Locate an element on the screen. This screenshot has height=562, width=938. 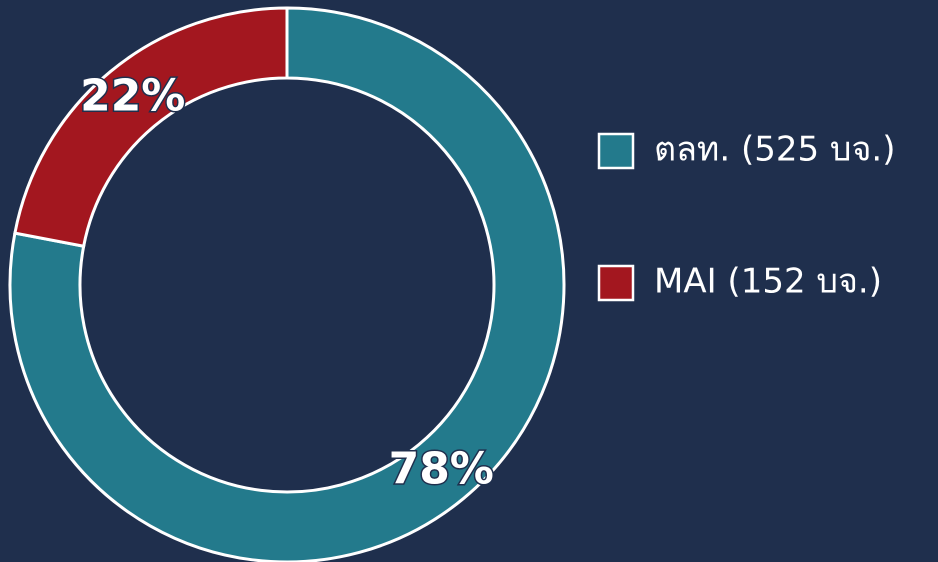
legend-label: MAI (152 บจ.) is located at coordinates (768, 282).